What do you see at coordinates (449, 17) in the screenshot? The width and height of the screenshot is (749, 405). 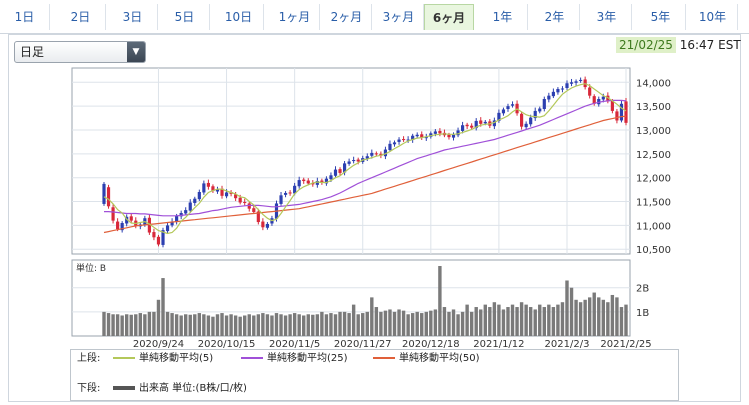 I see `tab-8: 6ヶ月` at bounding box center [449, 17].